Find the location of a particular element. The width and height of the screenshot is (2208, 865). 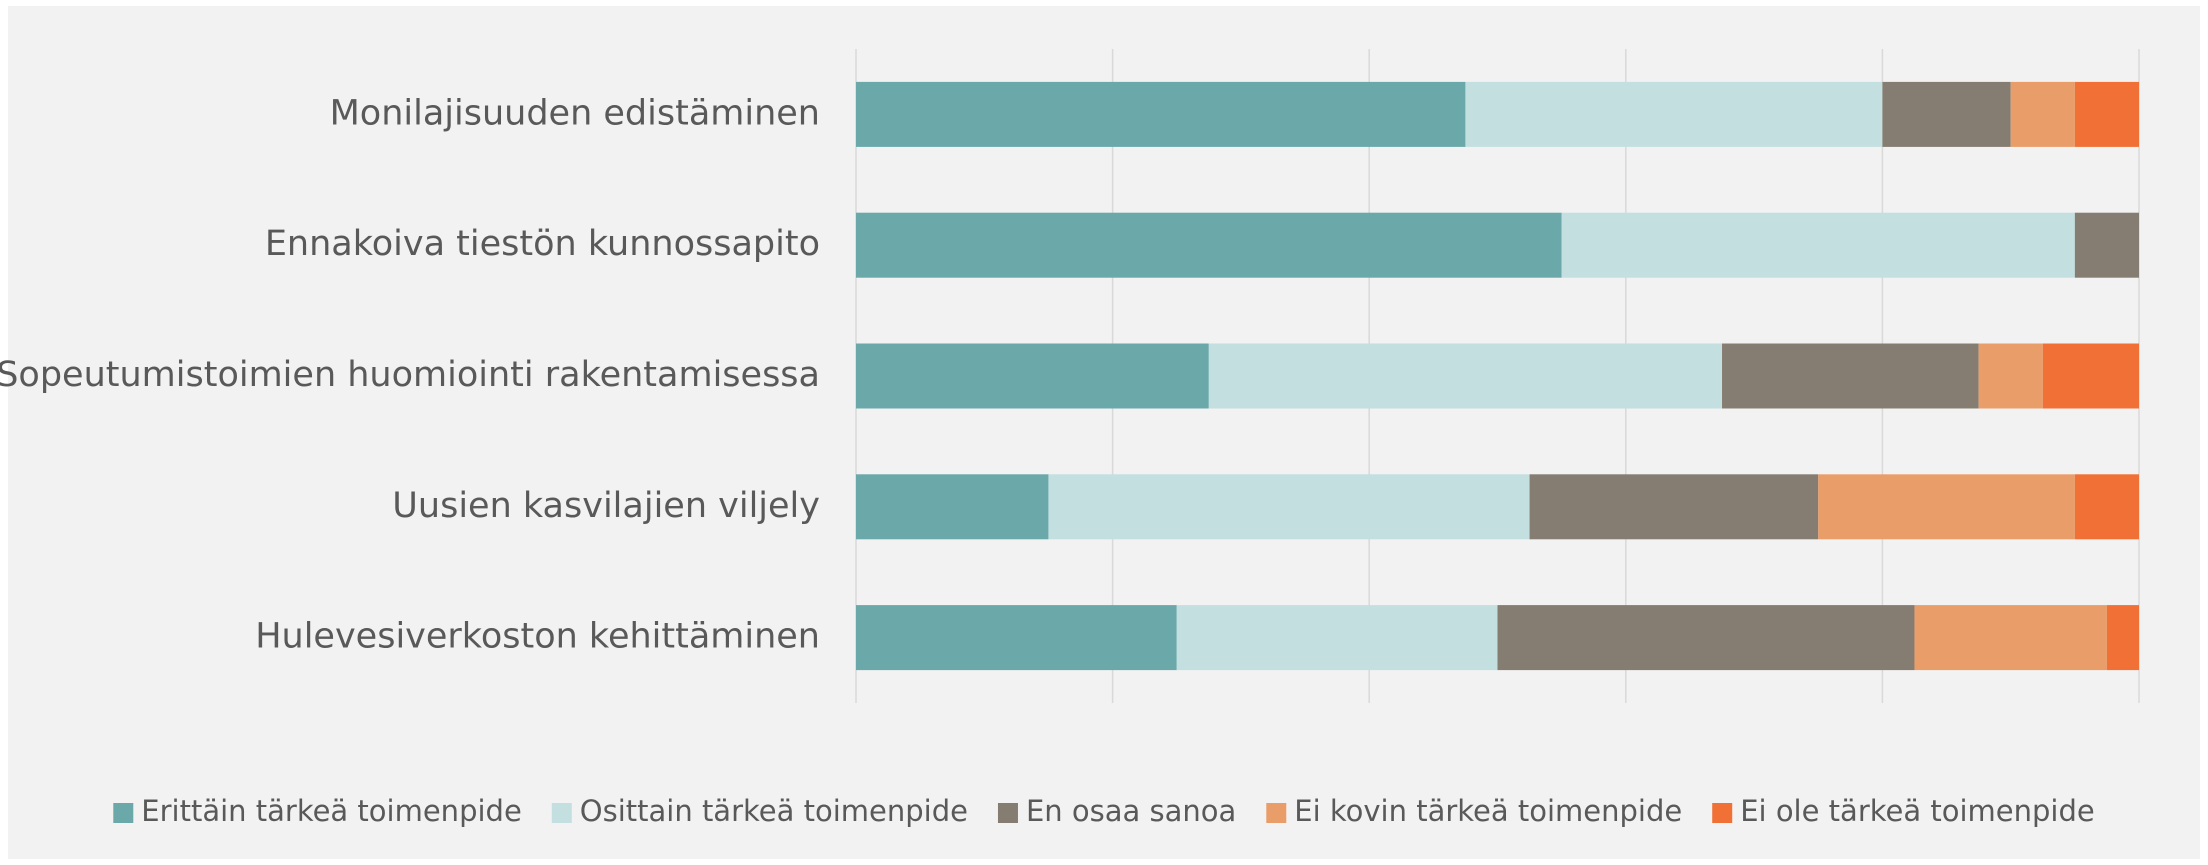

y-tick-label: Ennakoiva tiestön kunnossapito is located at coordinates (542, 244).